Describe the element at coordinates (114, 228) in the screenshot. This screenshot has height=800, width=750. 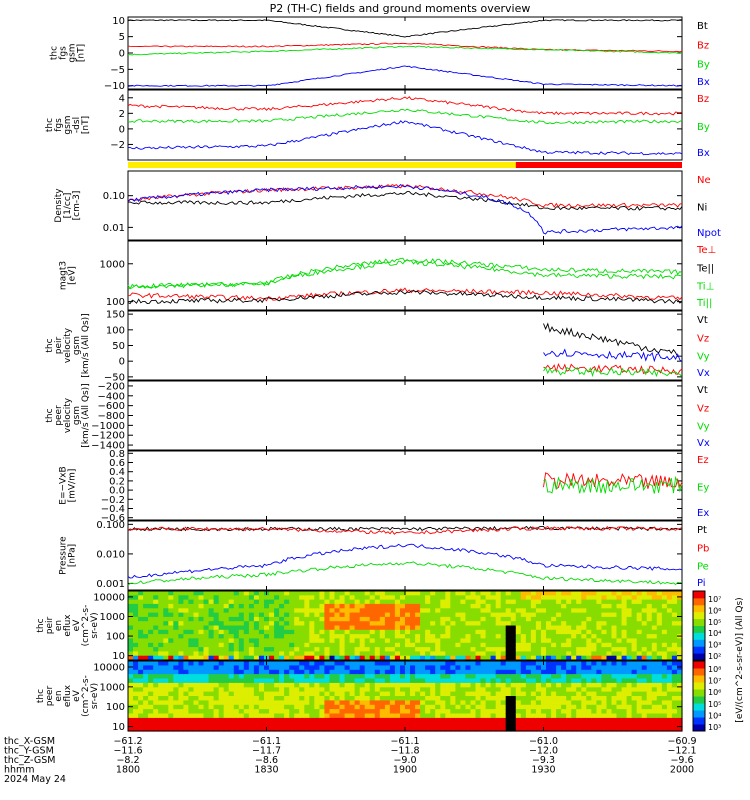
I see `y-tick-label: 0.01` at that location.